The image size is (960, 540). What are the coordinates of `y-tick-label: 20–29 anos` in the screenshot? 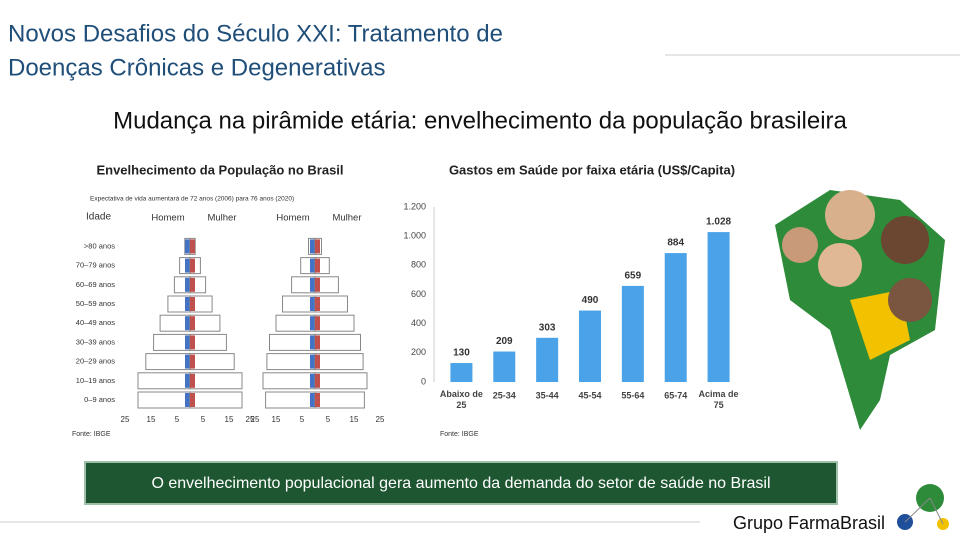 It's located at (95, 361).